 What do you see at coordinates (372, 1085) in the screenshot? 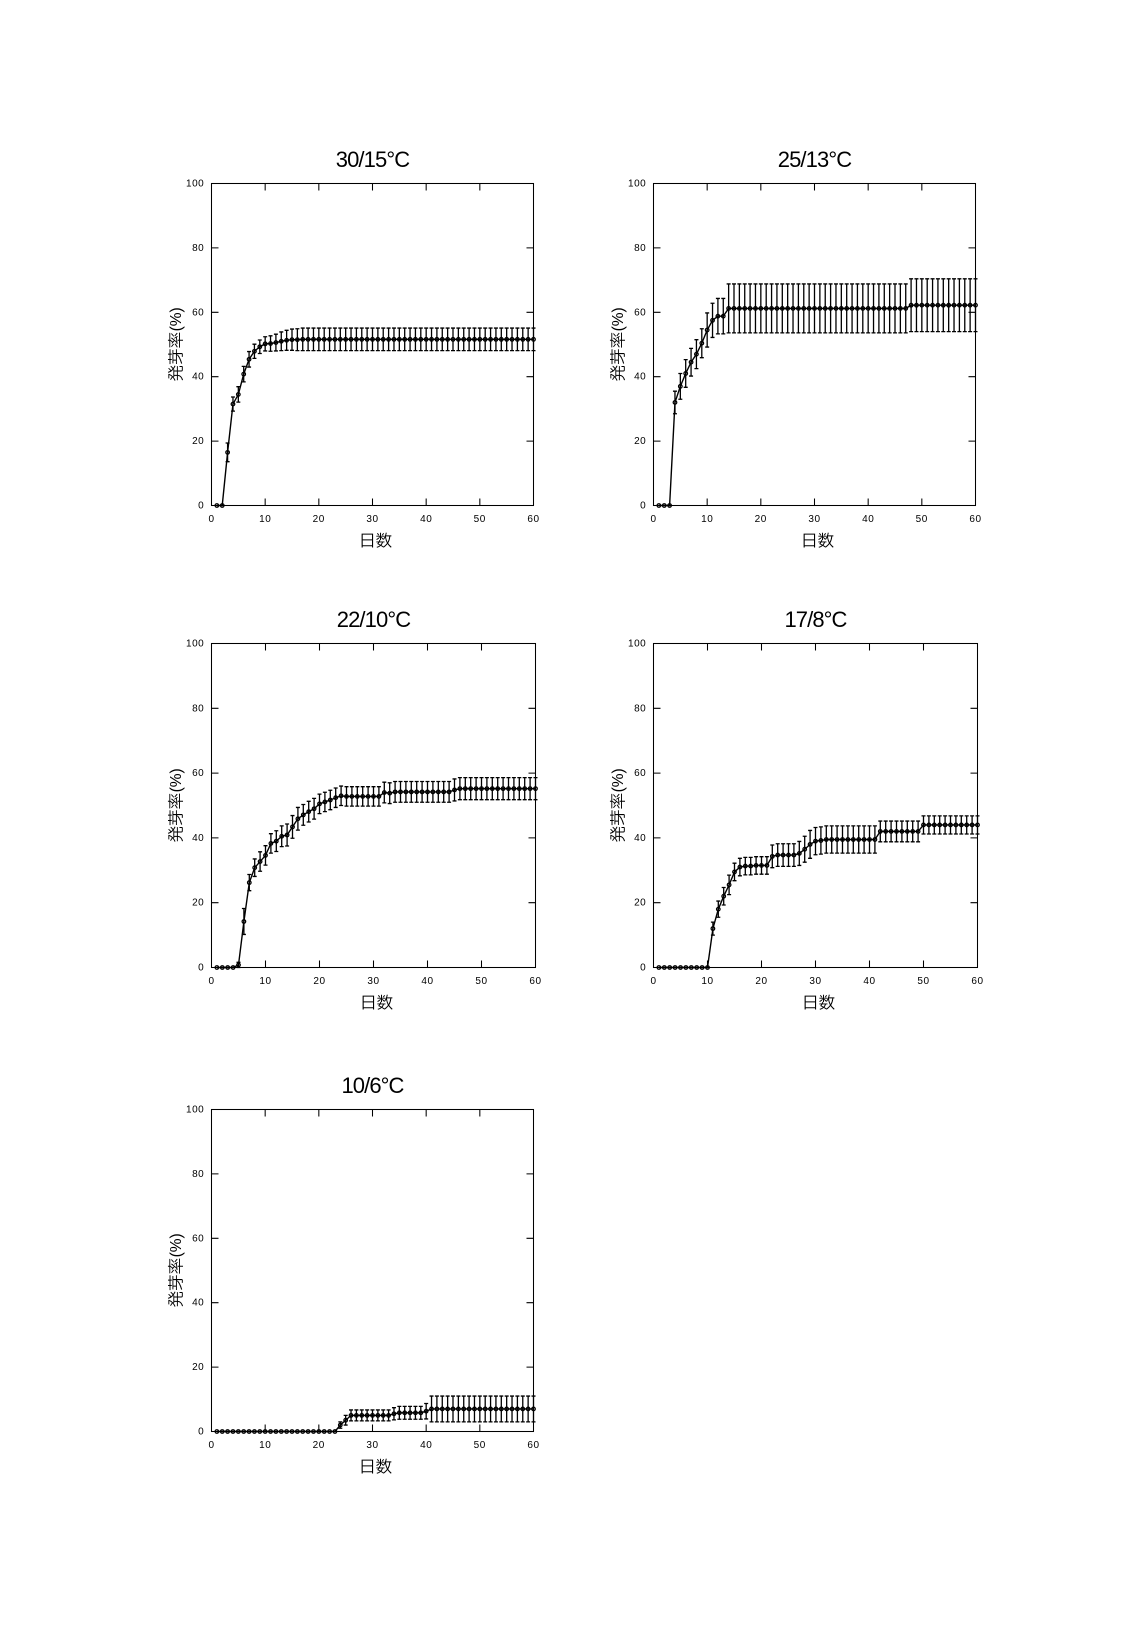
I see `svg-text: 10/6°C` at bounding box center [372, 1085].